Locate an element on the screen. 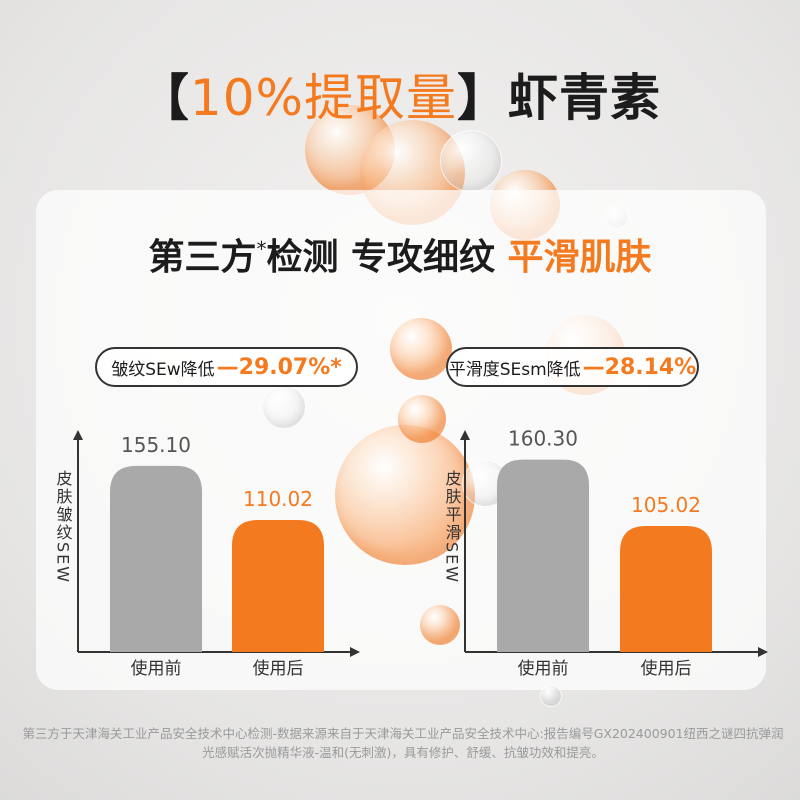  page-title: 【10%提取量】虾青素 is located at coordinates (400, 94).